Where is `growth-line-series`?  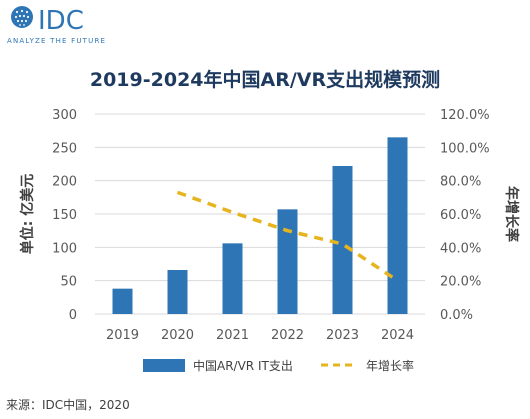
growth-line-series is located at coordinates (287, 236).